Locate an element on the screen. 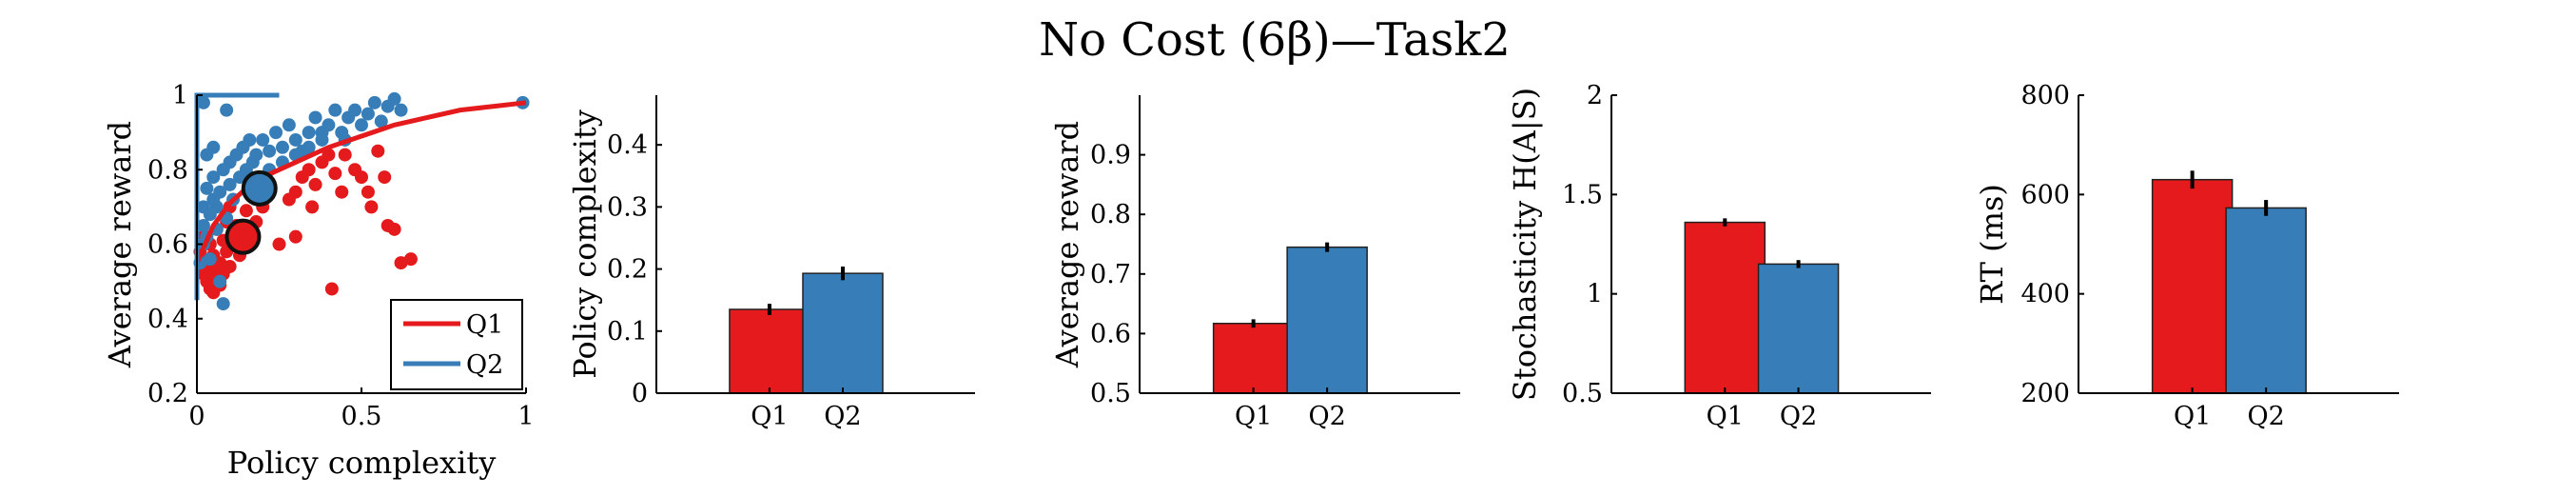 This screenshot has height=496, width=2576. y-tick-label: 0.3 is located at coordinates (628, 207).